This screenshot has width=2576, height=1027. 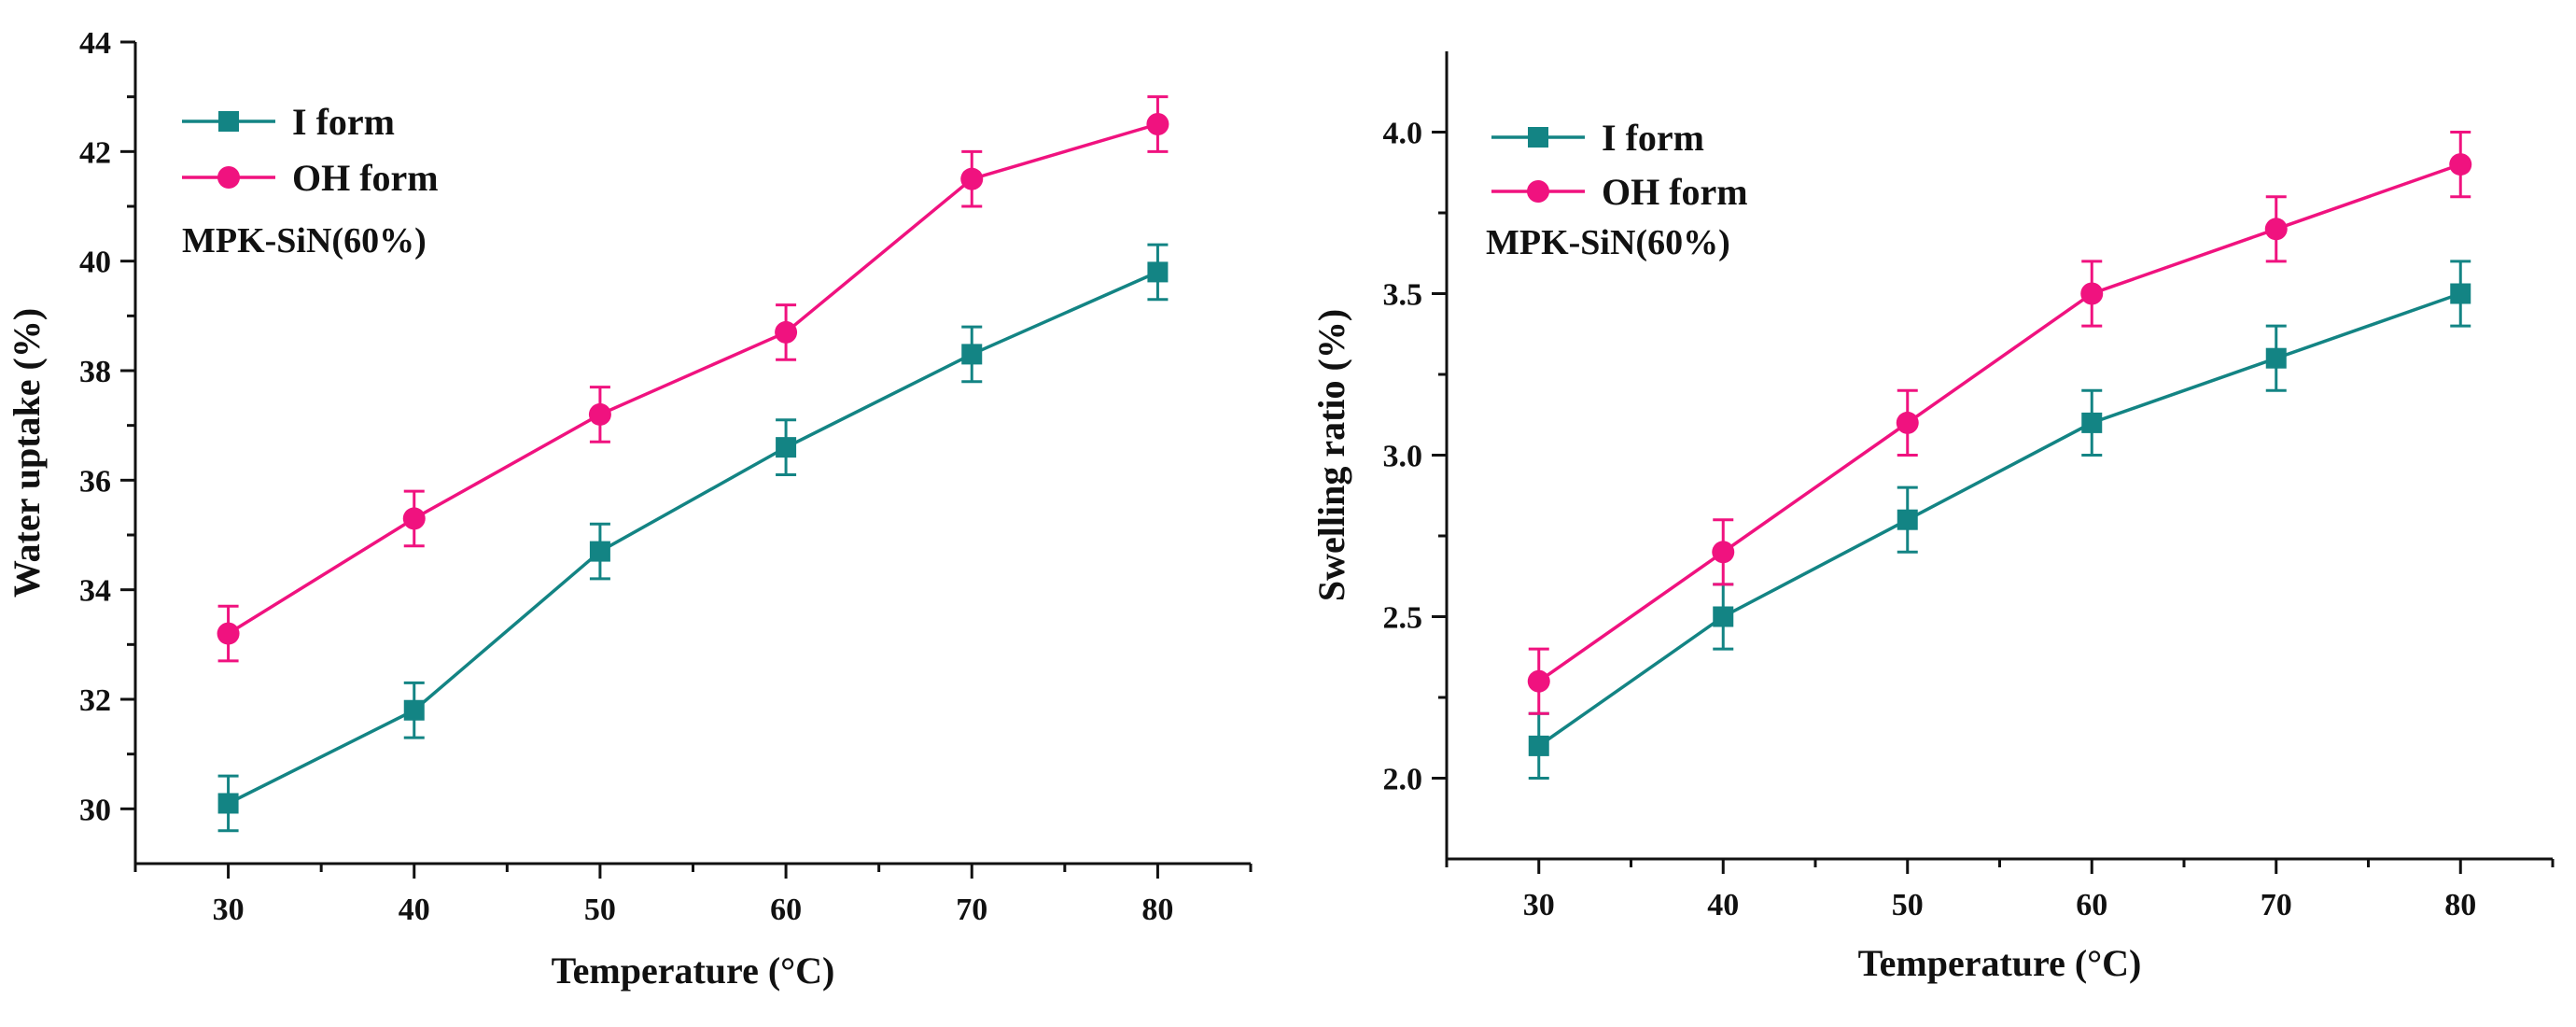 I want to click on y-tick-label: 44, so click(x=95, y=43).